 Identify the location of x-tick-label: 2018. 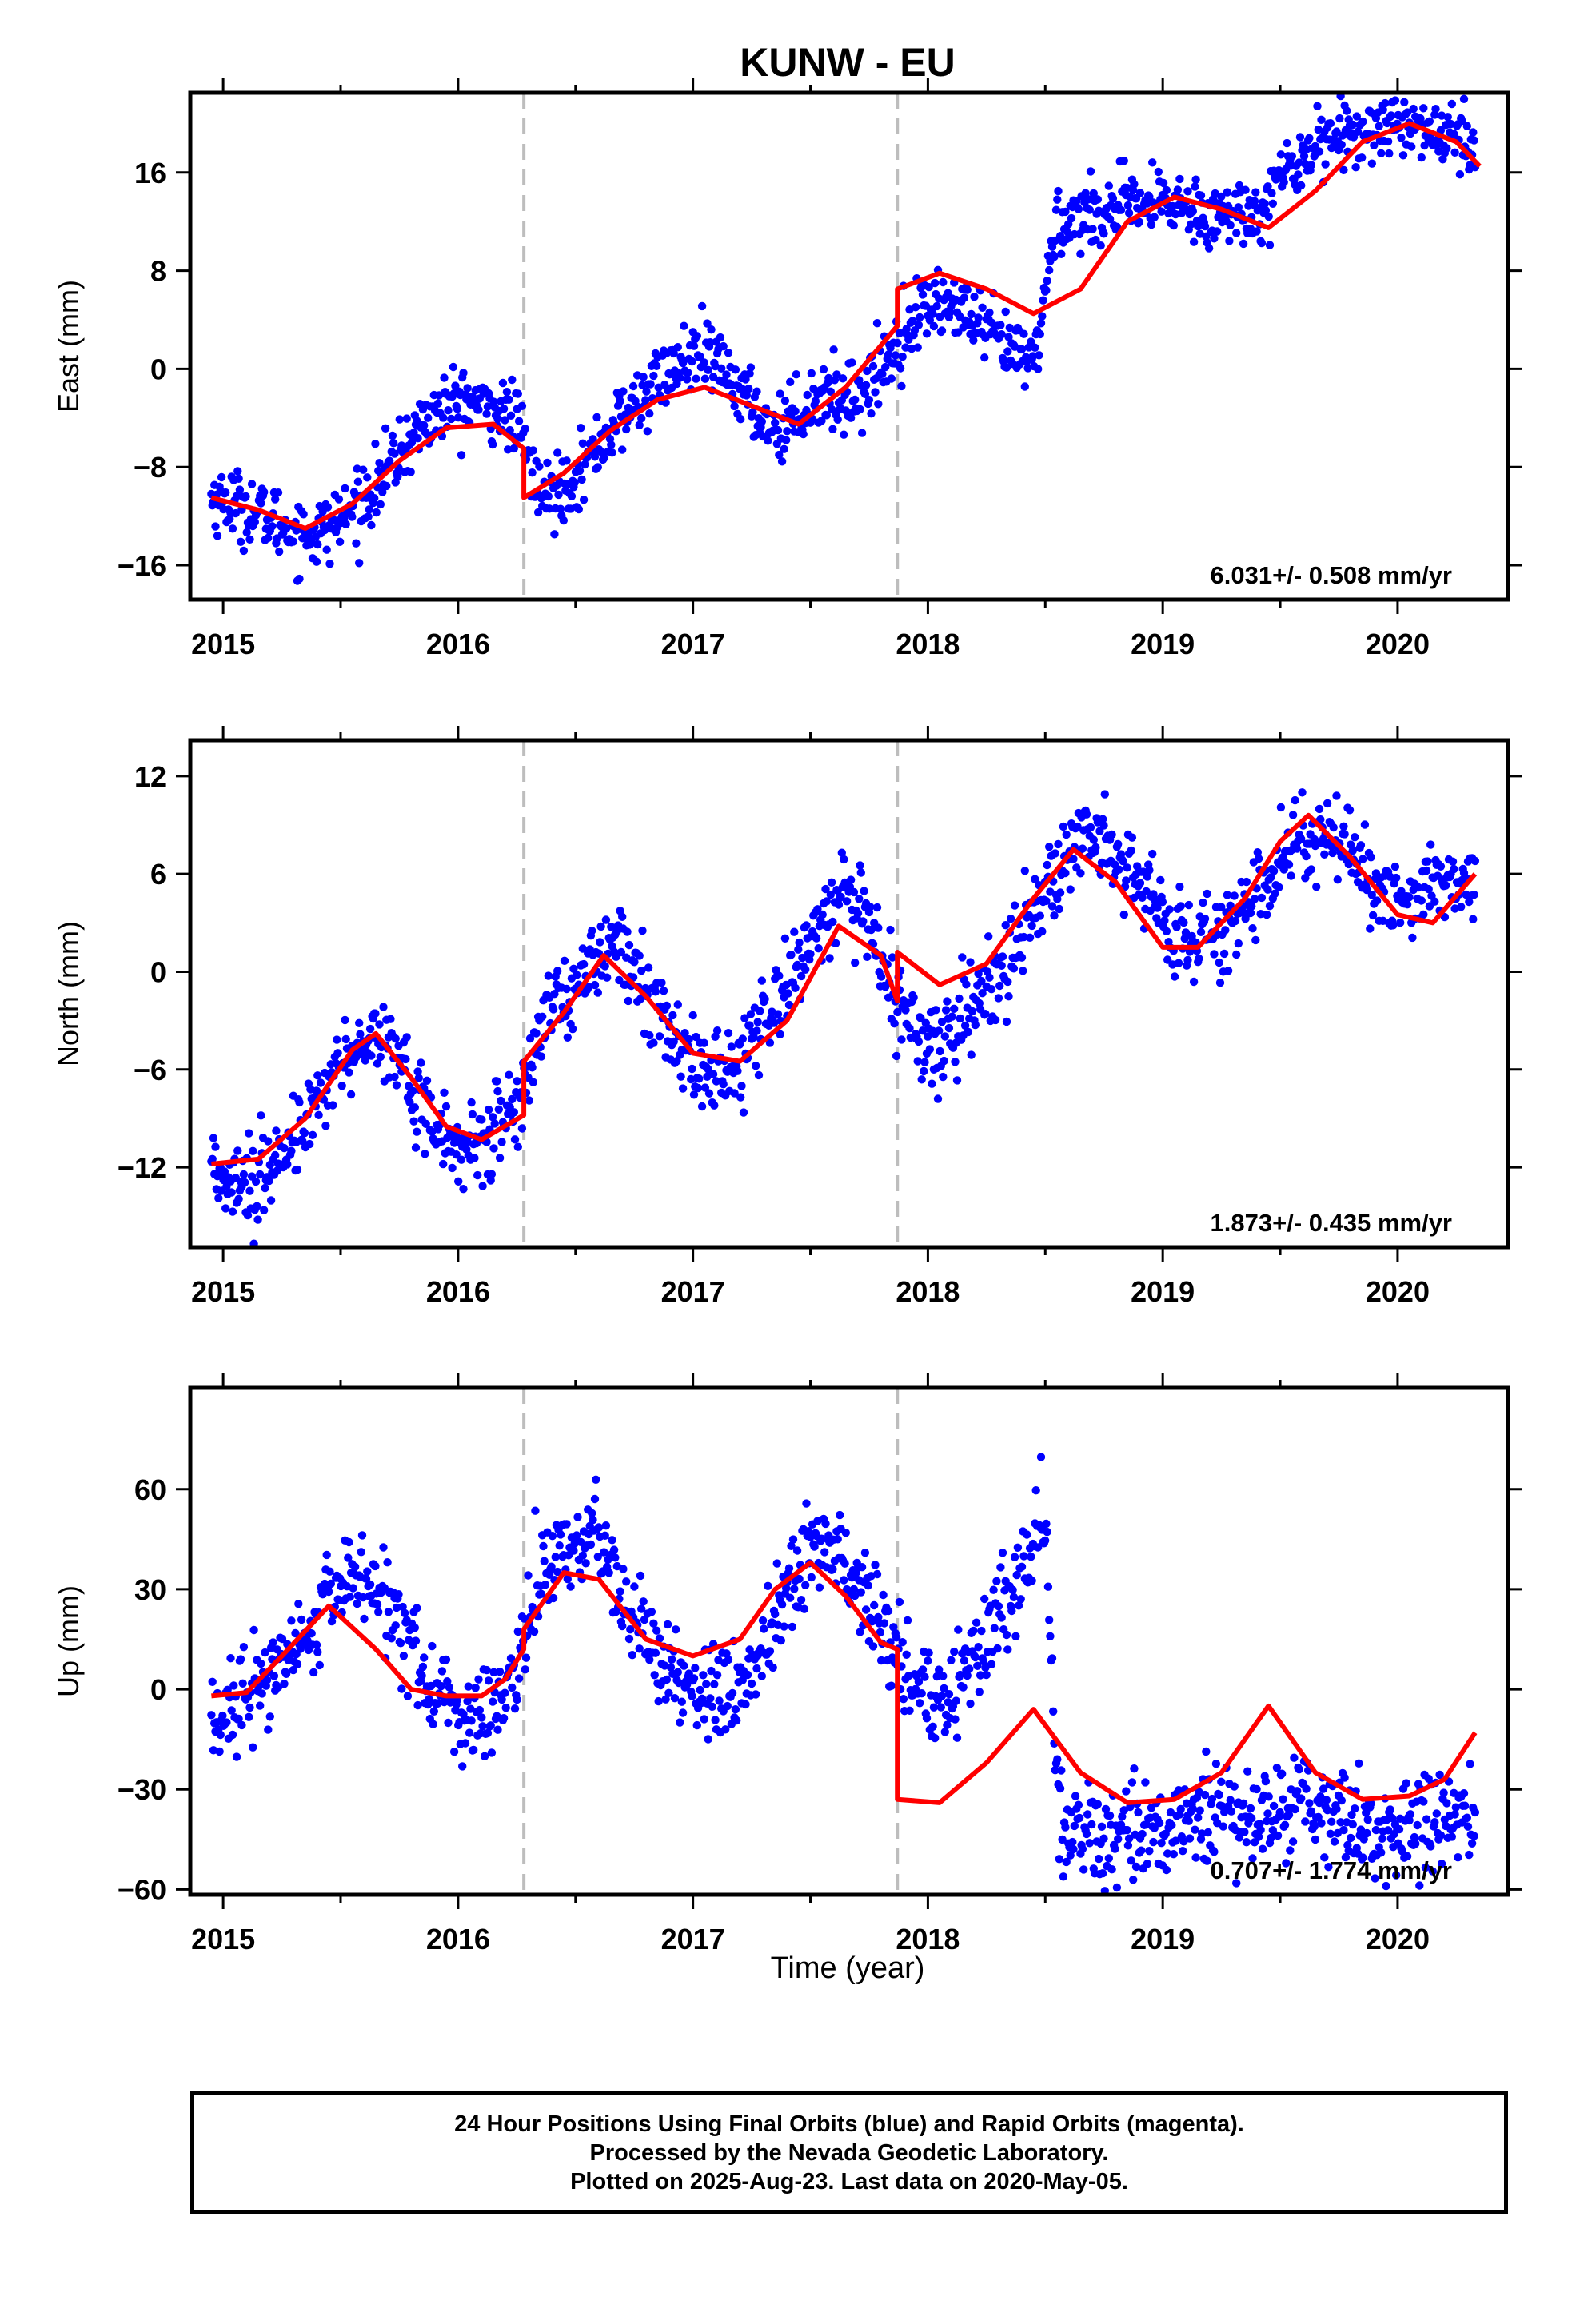
(928, 644).